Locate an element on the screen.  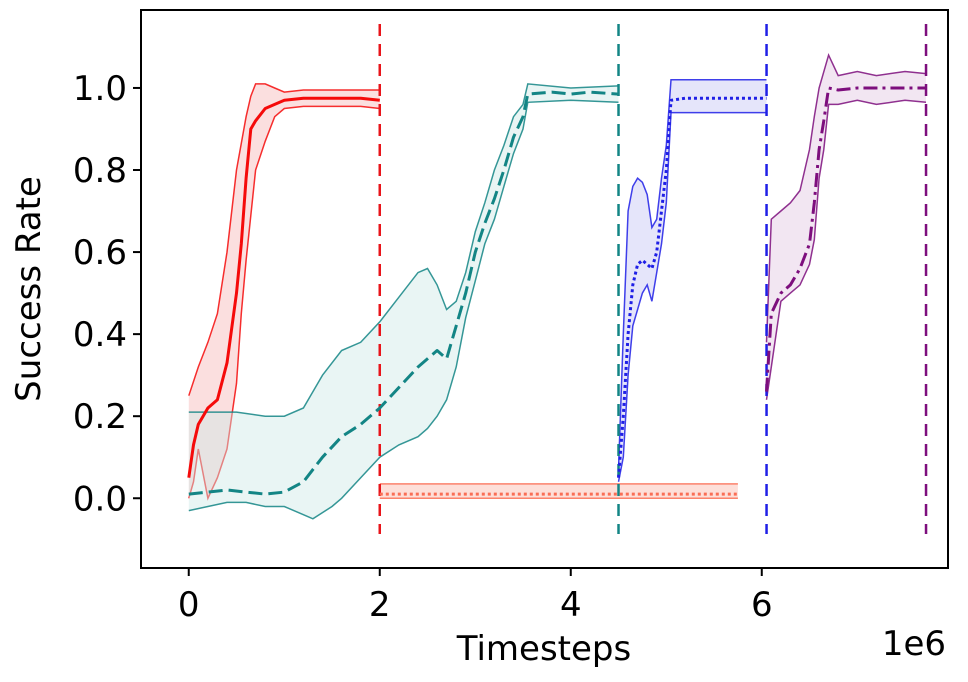
series-3-band is located at coordinates (692, 280).